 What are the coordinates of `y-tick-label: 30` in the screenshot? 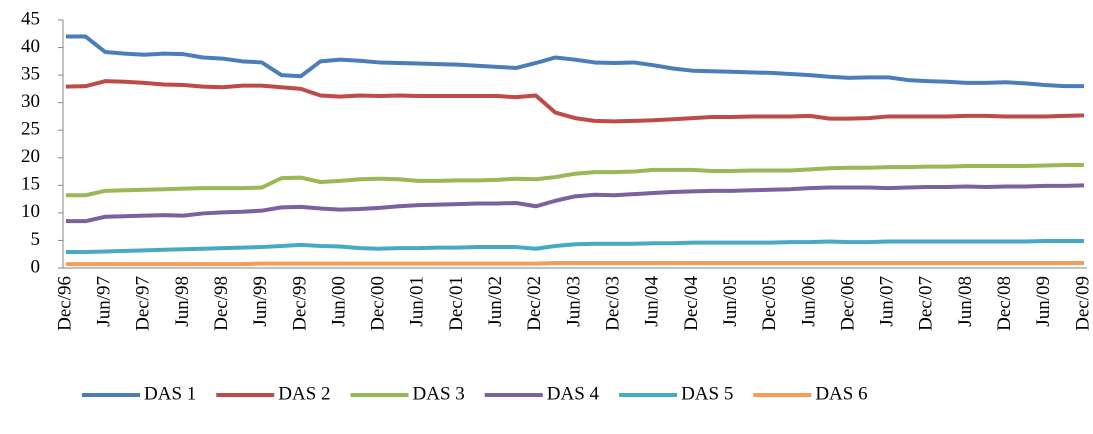 It's located at (30, 101).